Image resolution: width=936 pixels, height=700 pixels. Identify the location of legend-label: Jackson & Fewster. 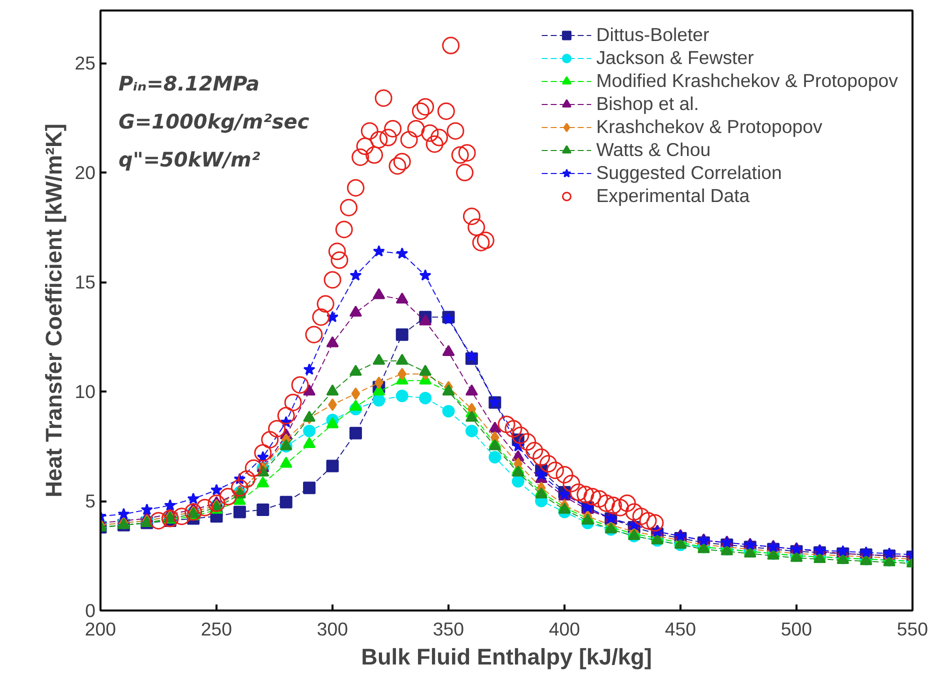
(675, 58).